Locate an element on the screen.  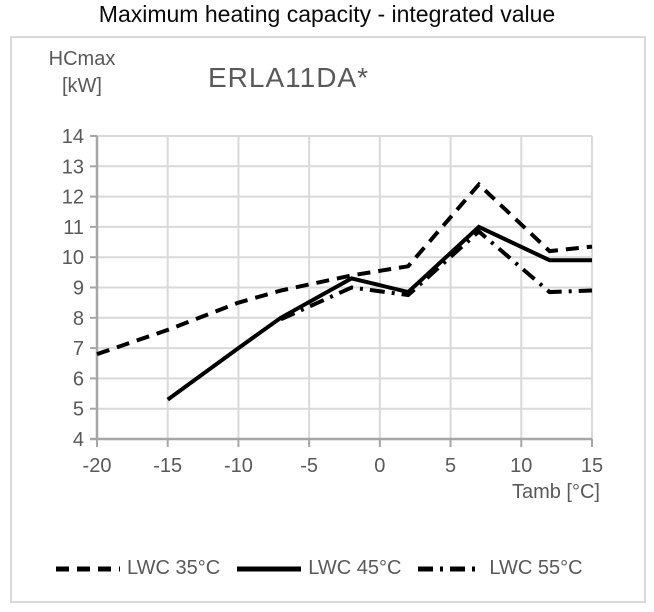
y-axis-title-line1: HCmax is located at coordinates (82, 59).